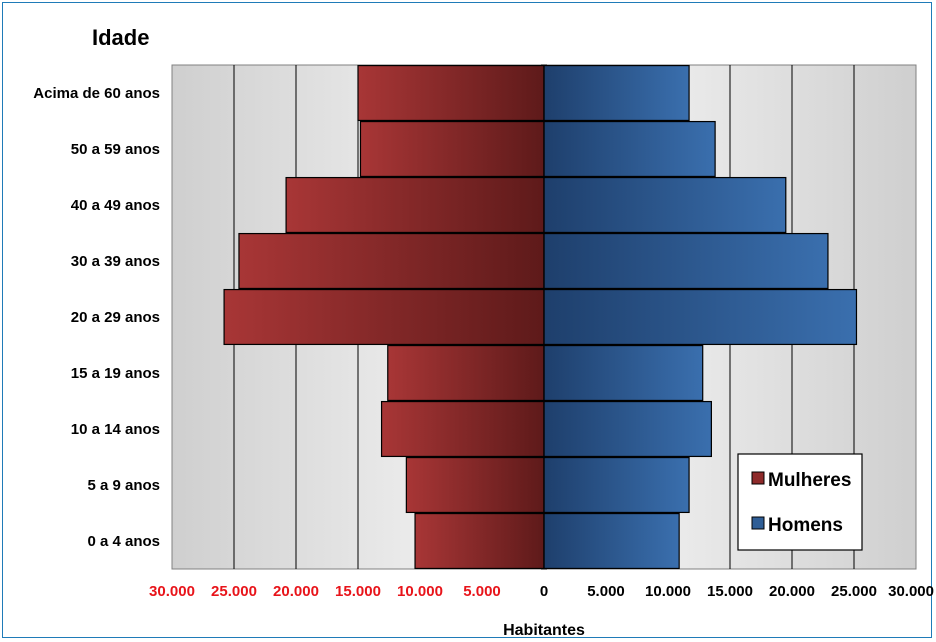 Image resolution: width=936 pixels, height=642 pixels. Describe the element at coordinates (115, 429) in the screenshot. I see `category-label: 10 a 14 anos` at that location.